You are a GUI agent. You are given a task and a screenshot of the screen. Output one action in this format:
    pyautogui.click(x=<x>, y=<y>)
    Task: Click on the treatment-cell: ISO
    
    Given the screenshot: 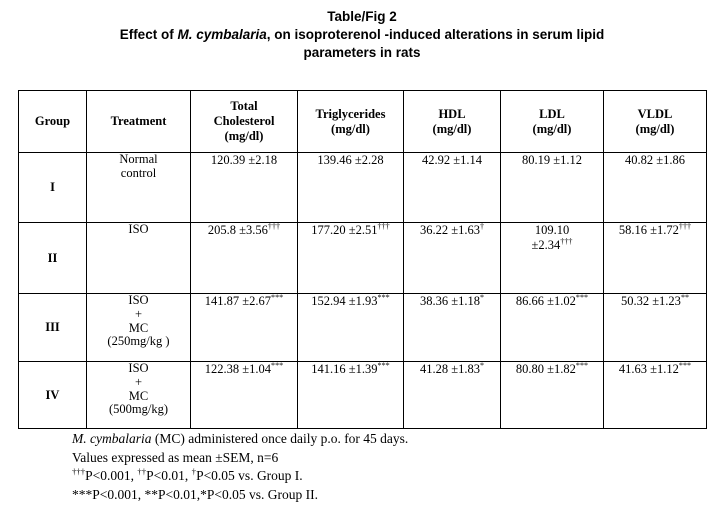 What is the action you would take?
    pyautogui.click(x=138, y=258)
    